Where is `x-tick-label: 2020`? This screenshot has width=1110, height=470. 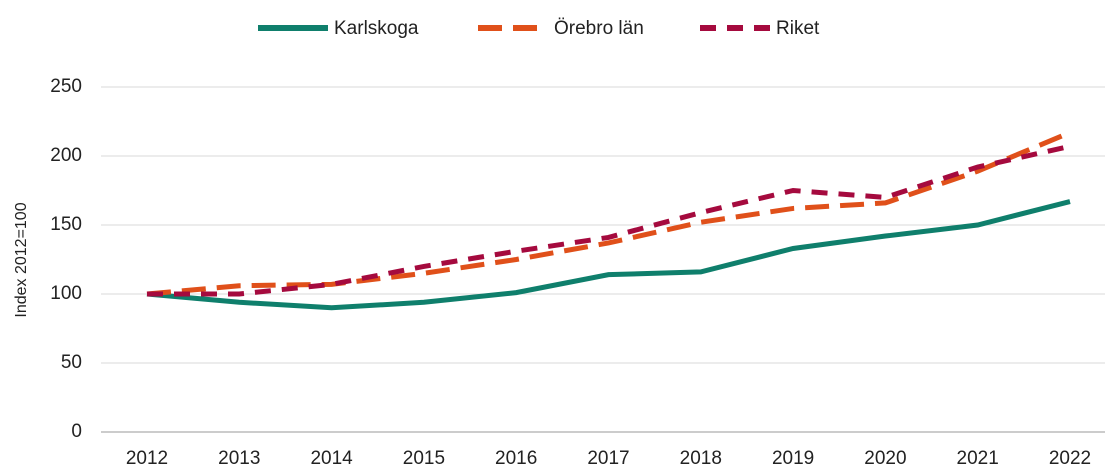 x-tick-label: 2020 is located at coordinates (885, 458).